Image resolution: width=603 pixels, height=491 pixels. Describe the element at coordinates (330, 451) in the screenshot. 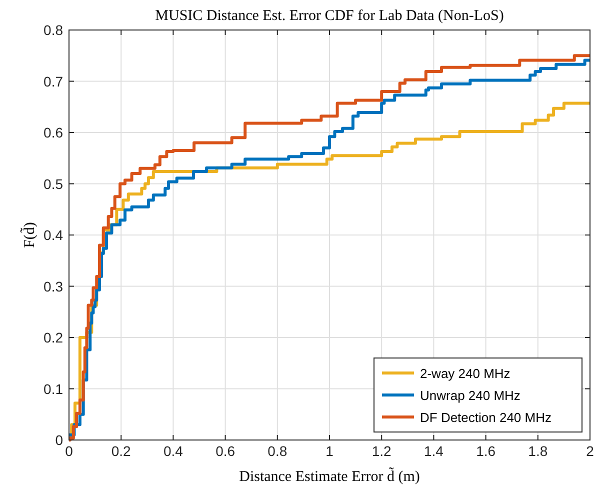

I see `x-tick-label: 1` at that location.